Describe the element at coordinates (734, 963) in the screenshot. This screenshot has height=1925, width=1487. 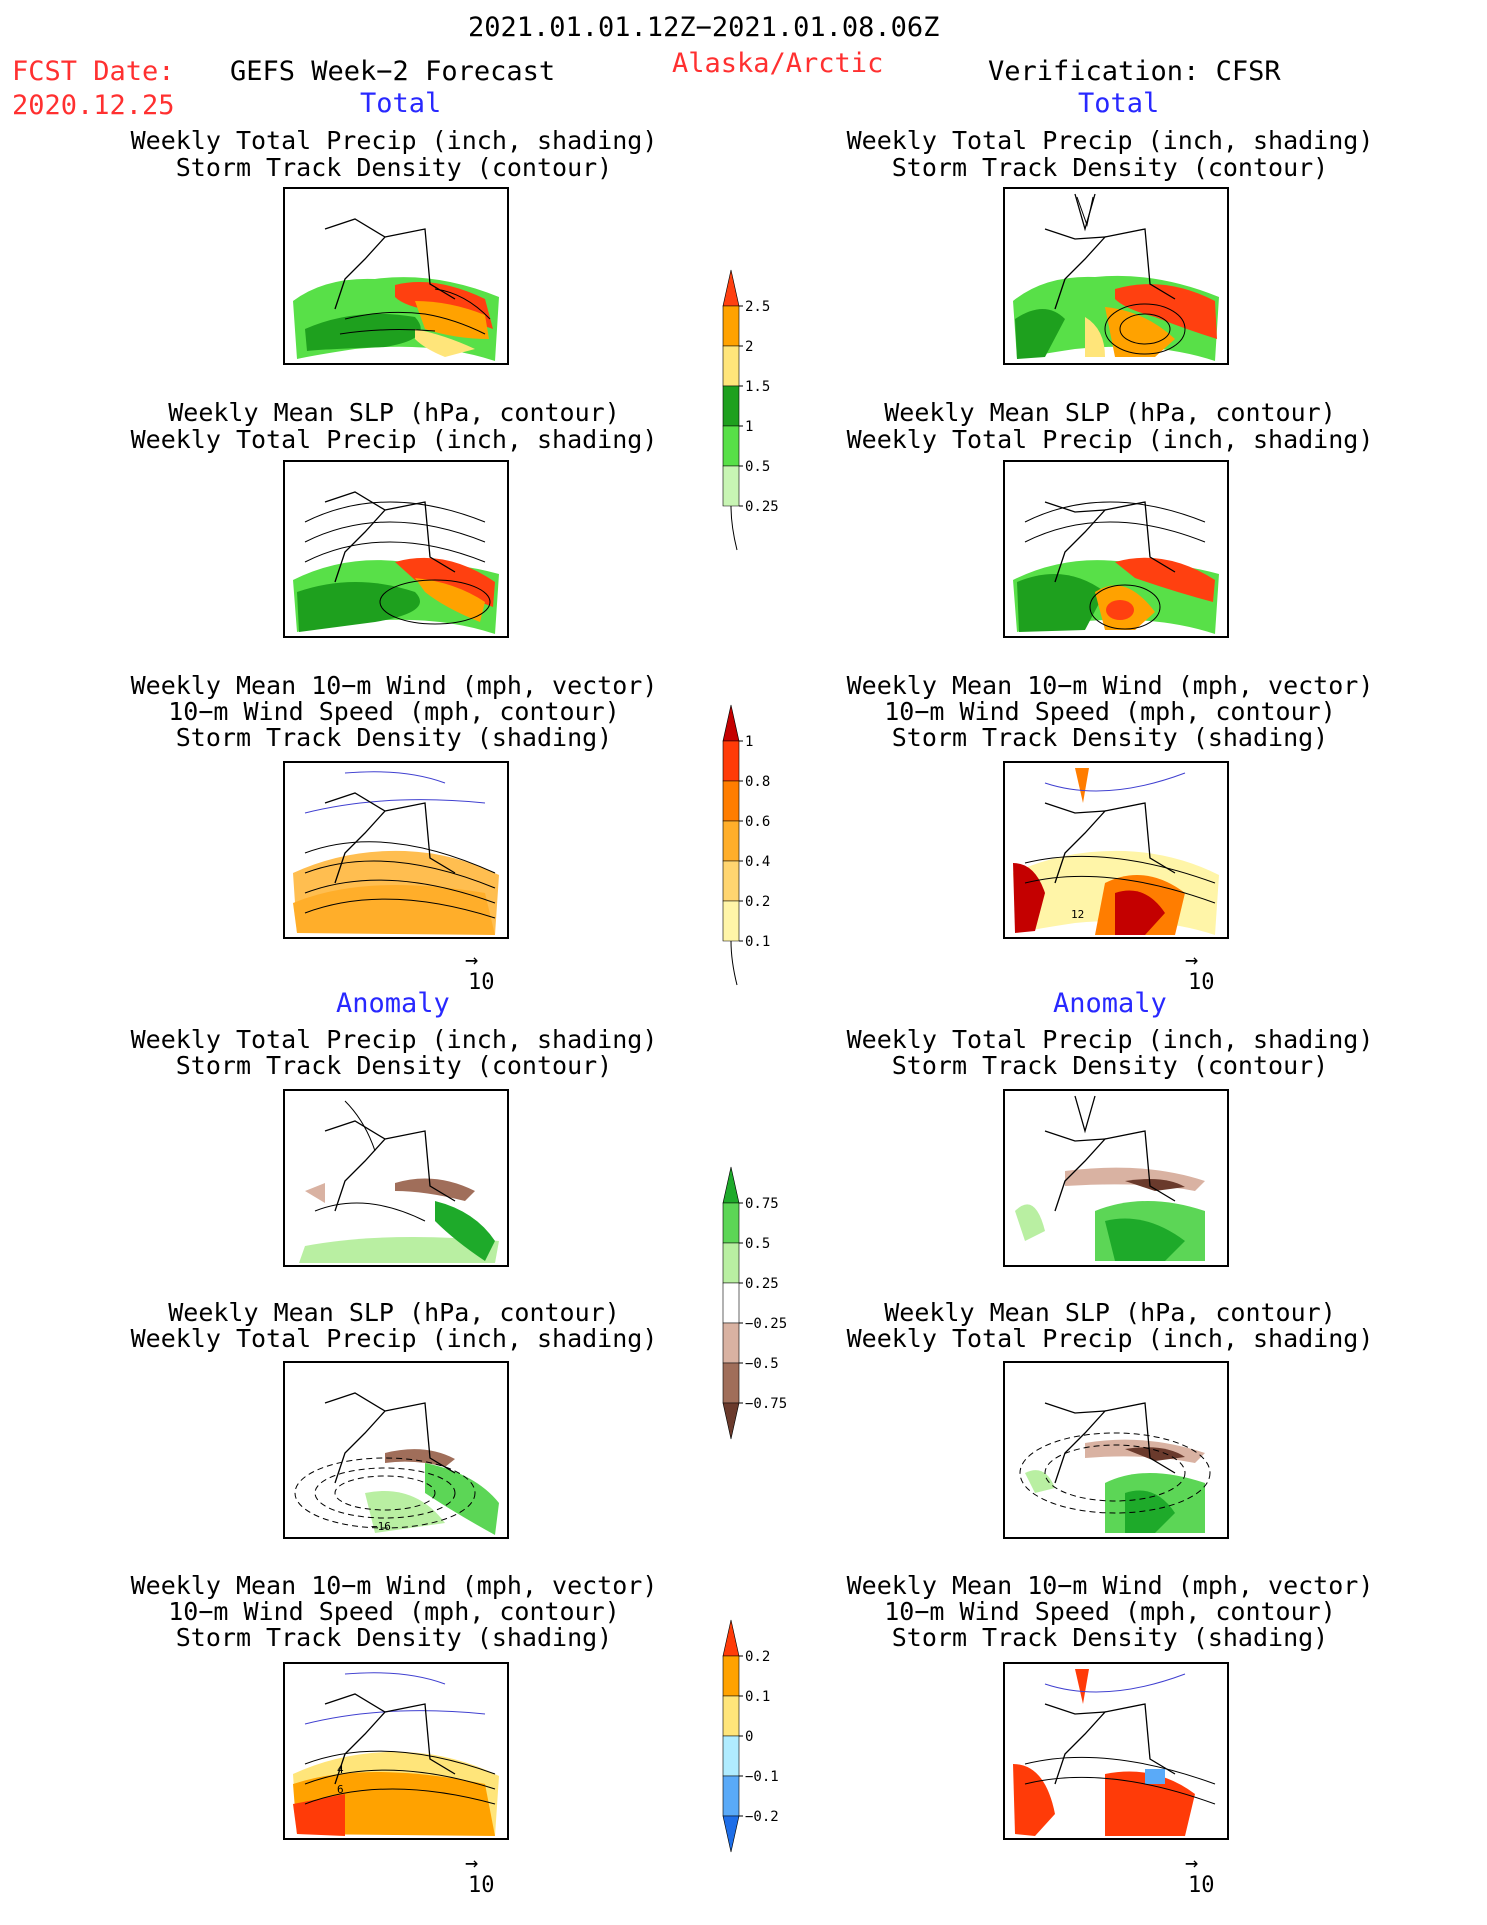
I see `colorbar-tail` at that location.